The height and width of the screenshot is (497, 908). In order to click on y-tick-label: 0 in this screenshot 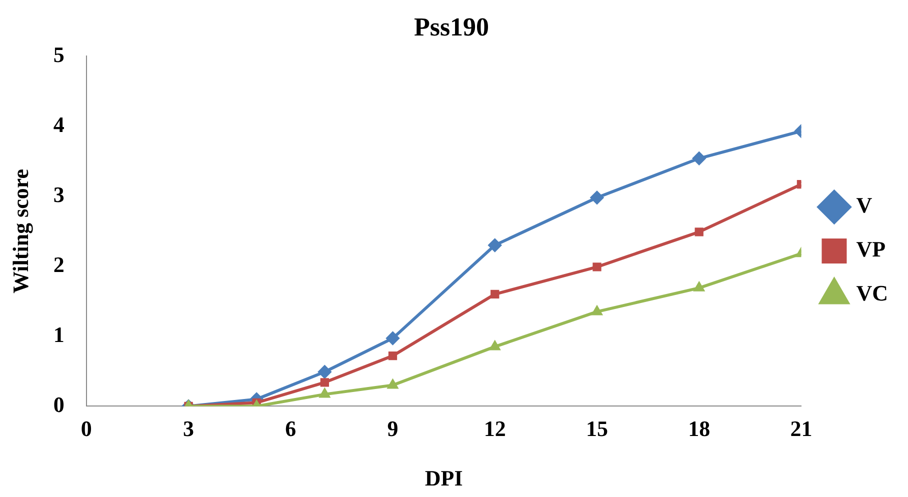, I will do `click(58, 404)`.